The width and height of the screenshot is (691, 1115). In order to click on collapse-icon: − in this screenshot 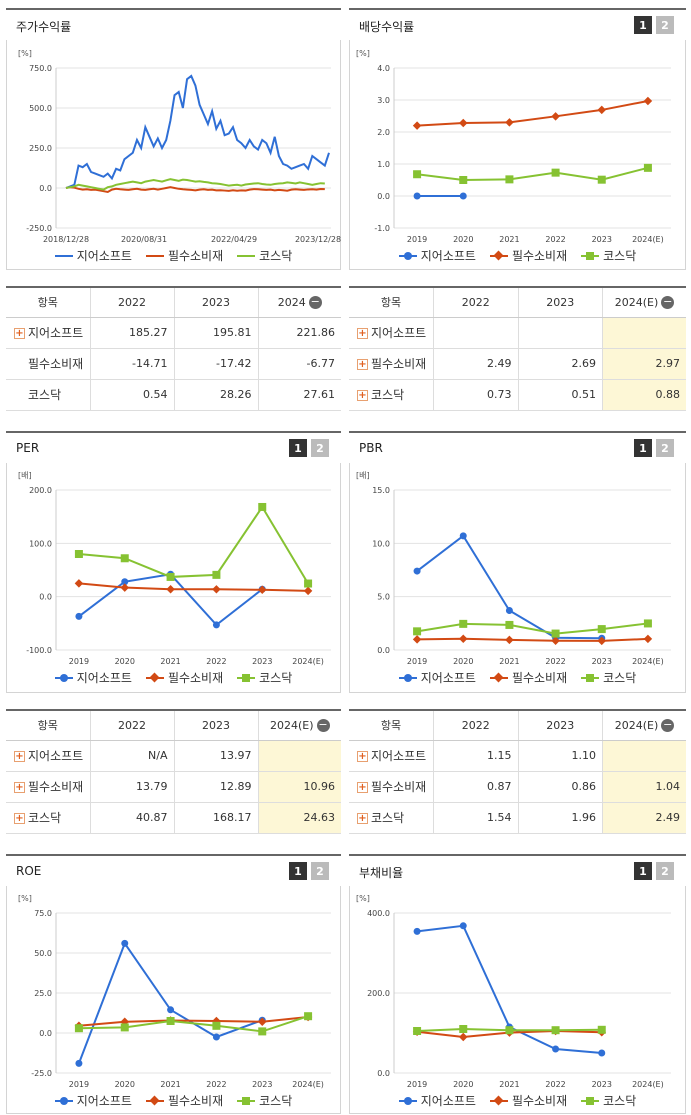, I will do `click(668, 725)`.